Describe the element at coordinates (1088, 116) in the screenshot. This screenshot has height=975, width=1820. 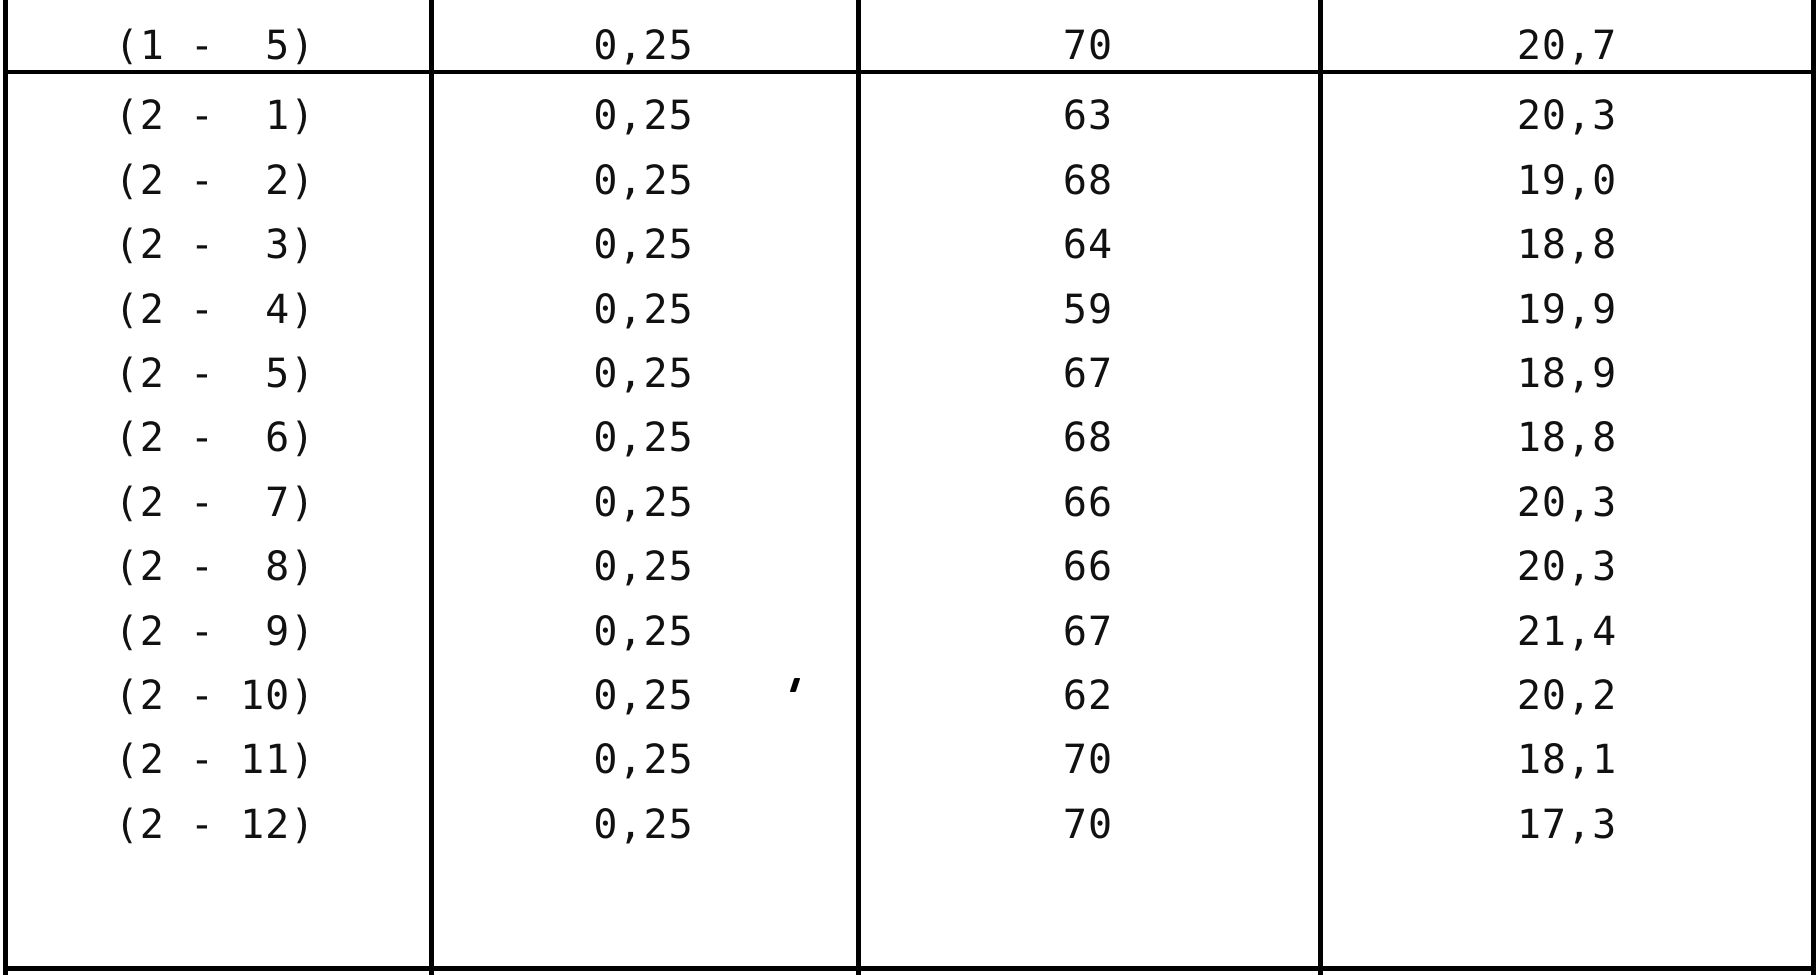
I see `cell-value-2: 63` at that location.